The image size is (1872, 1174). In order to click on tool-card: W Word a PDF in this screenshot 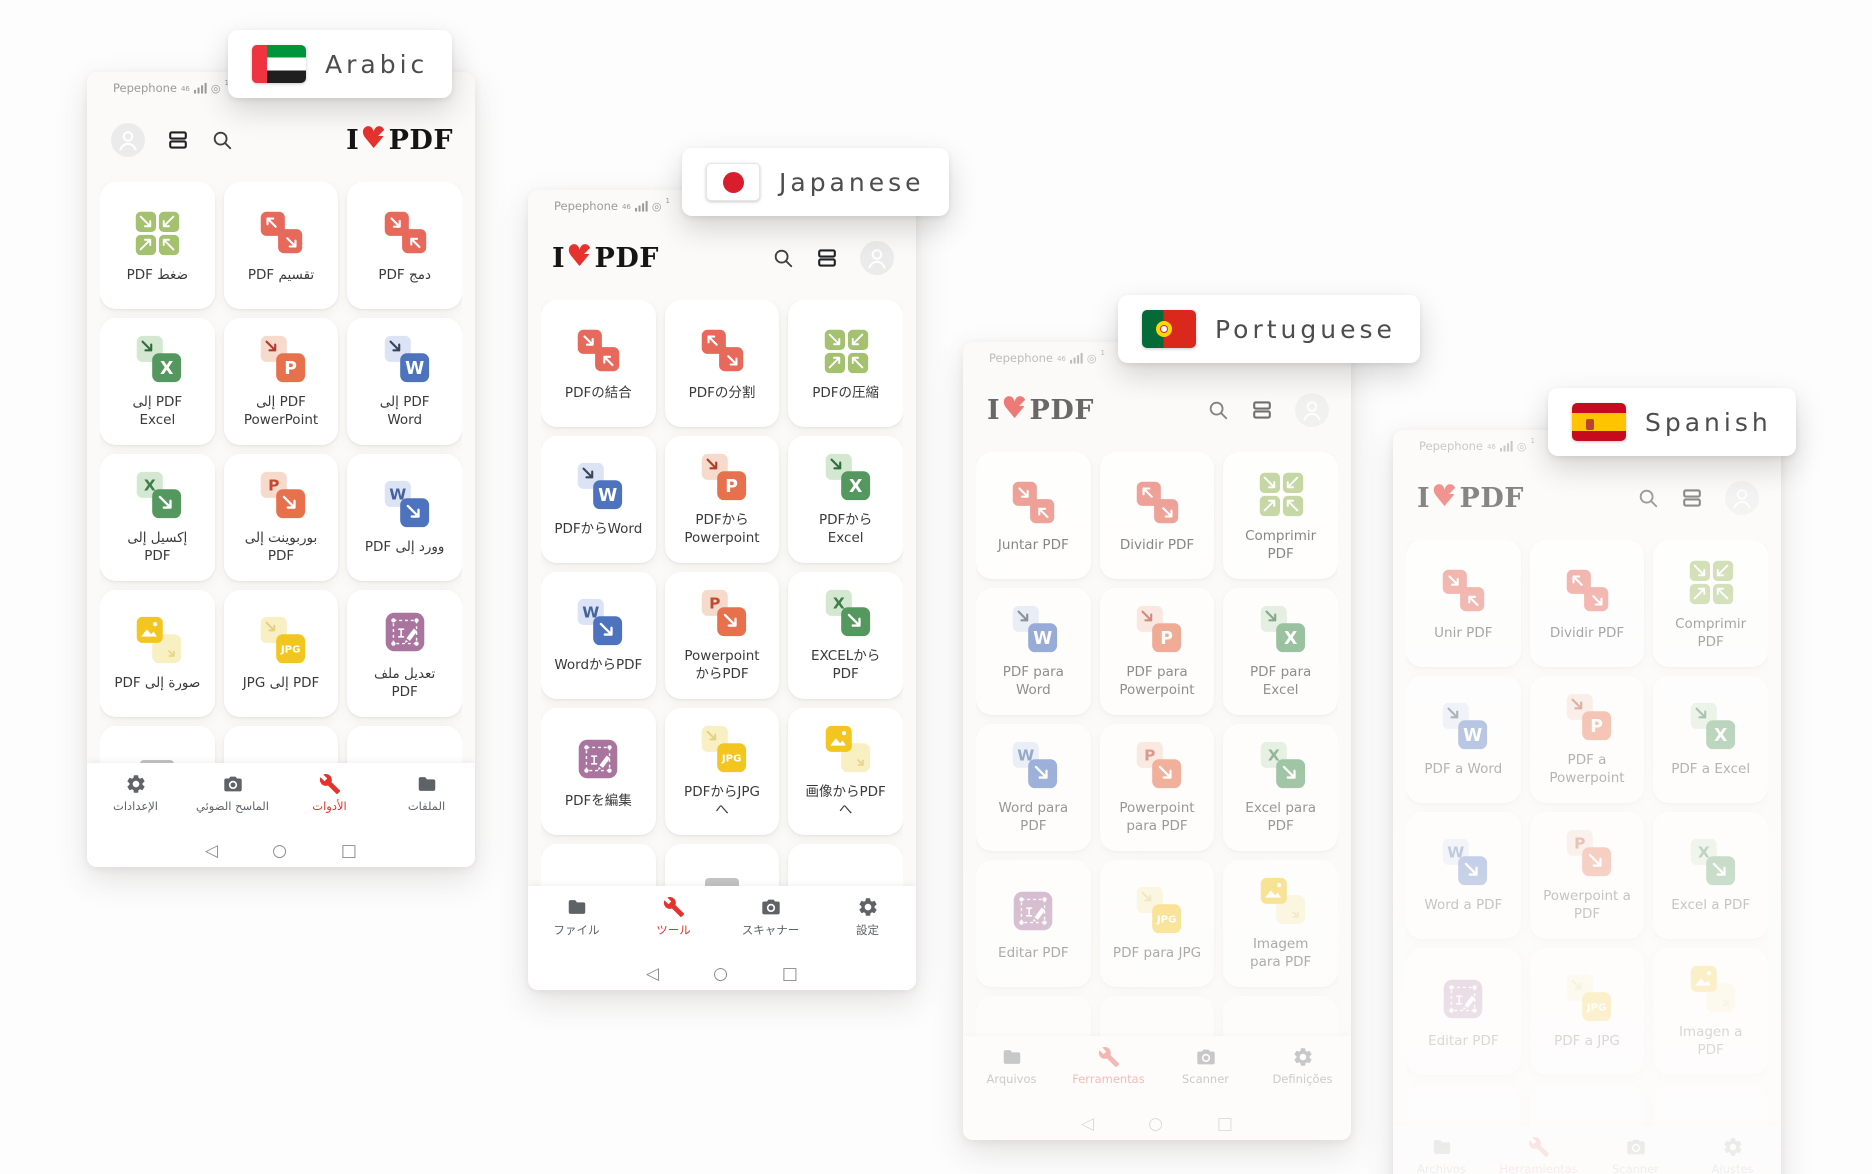, I will do `click(1463, 875)`.